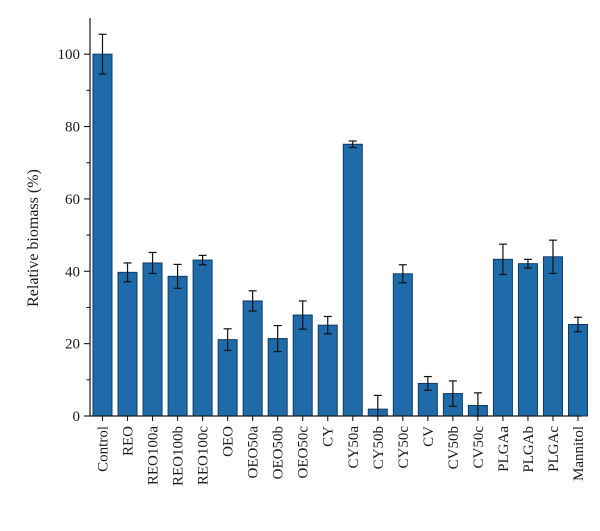  I want to click on x-tick-label: OEO, so click(229, 441).